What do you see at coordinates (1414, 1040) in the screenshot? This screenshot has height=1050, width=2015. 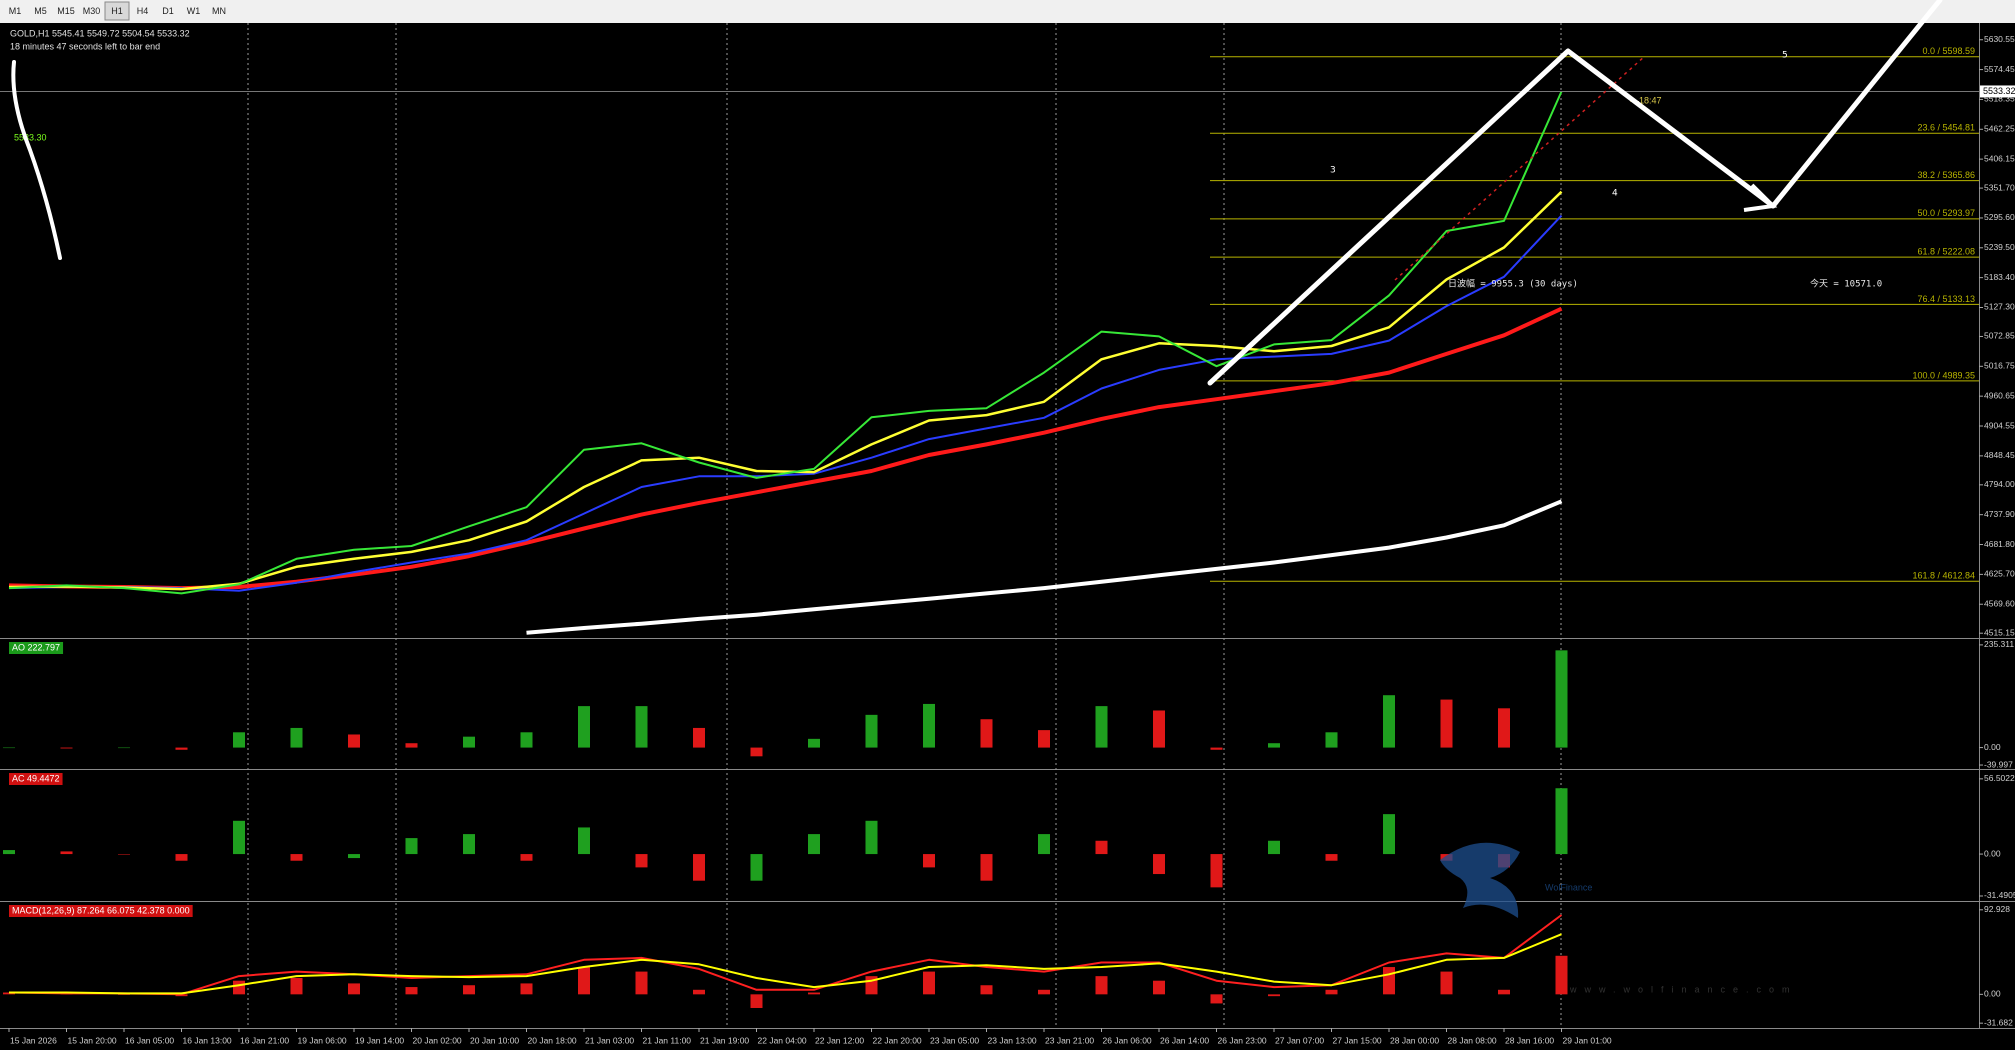 I see `x-tick-label: 28 Jan 00:00` at bounding box center [1414, 1040].